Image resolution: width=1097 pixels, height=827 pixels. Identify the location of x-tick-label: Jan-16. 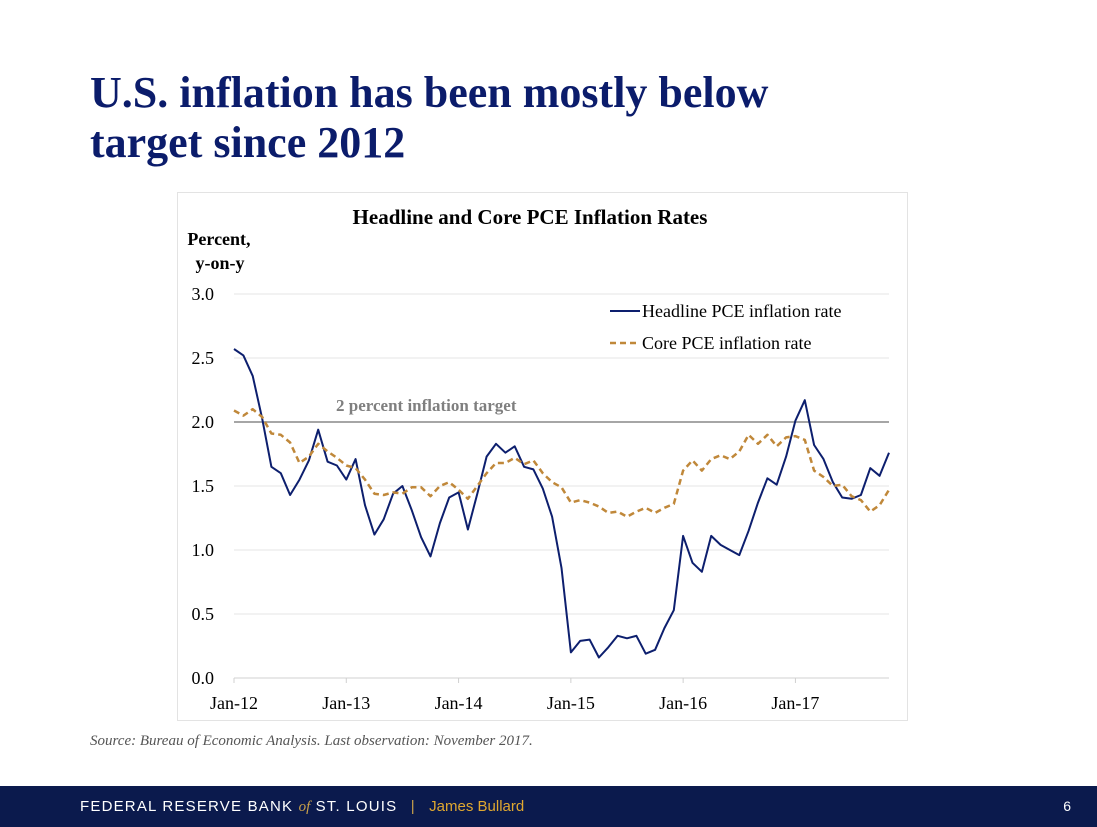
(683, 703).